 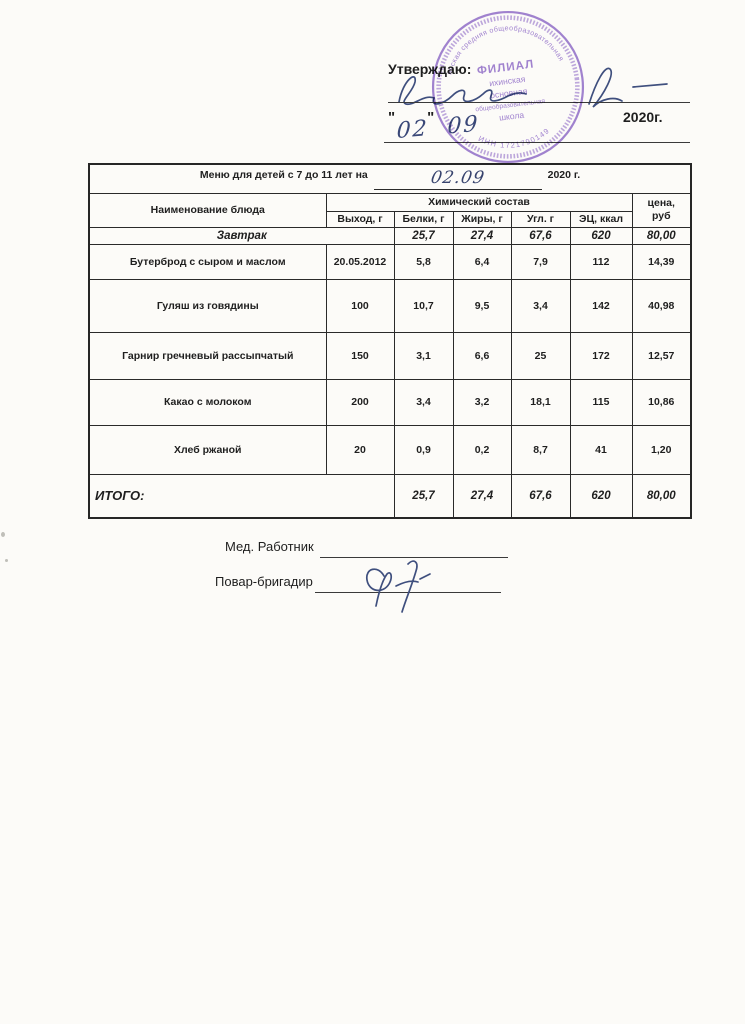 What do you see at coordinates (661, 305) in the screenshot?
I see `dish-price: 40,98` at bounding box center [661, 305].